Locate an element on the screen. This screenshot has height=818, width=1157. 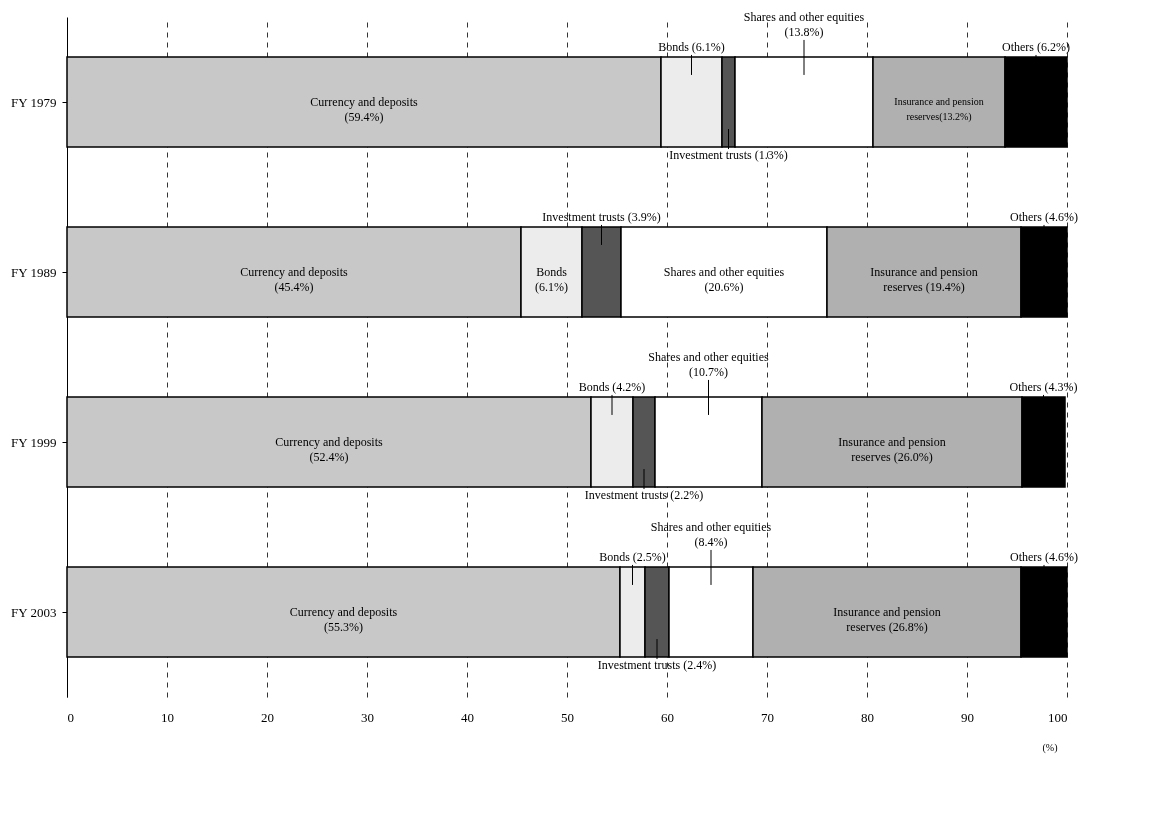
data-label: Investment trusts (3.9%) is located at coordinates (601, 216).